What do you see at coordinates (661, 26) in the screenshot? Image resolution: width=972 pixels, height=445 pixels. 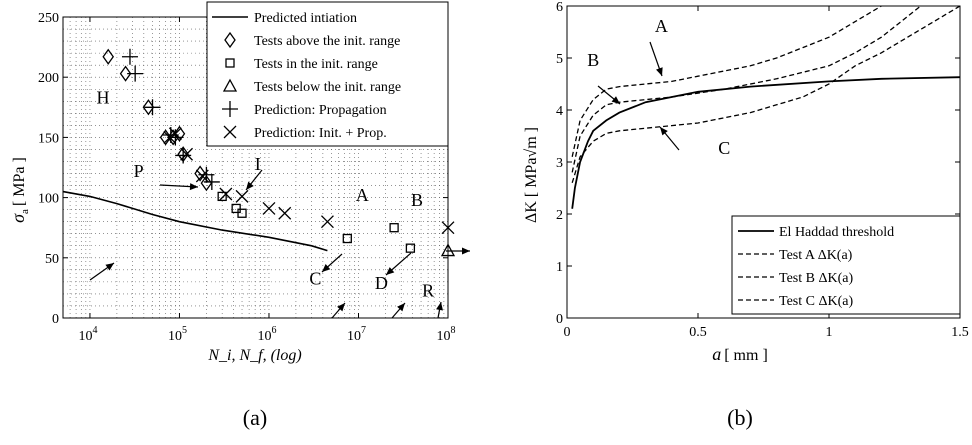 I see `chart-b-annotation-A: A` at bounding box center [661, 26].